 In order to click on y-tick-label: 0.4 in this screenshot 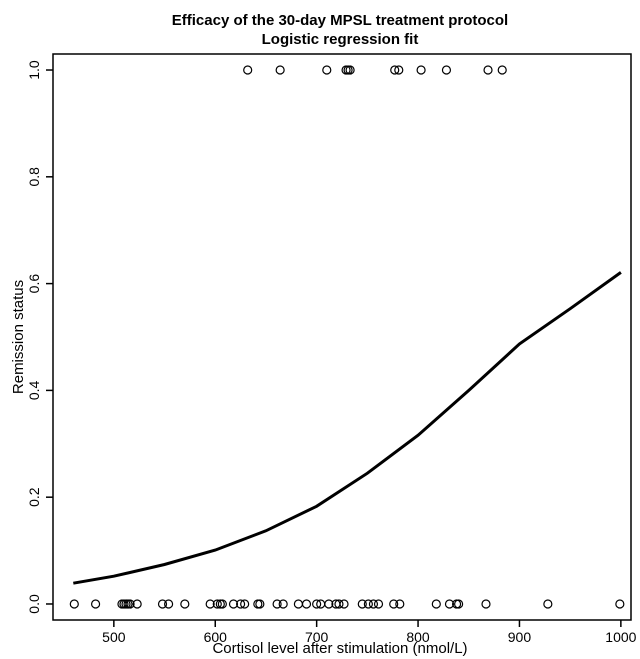, I will do `click(34, 390)`.